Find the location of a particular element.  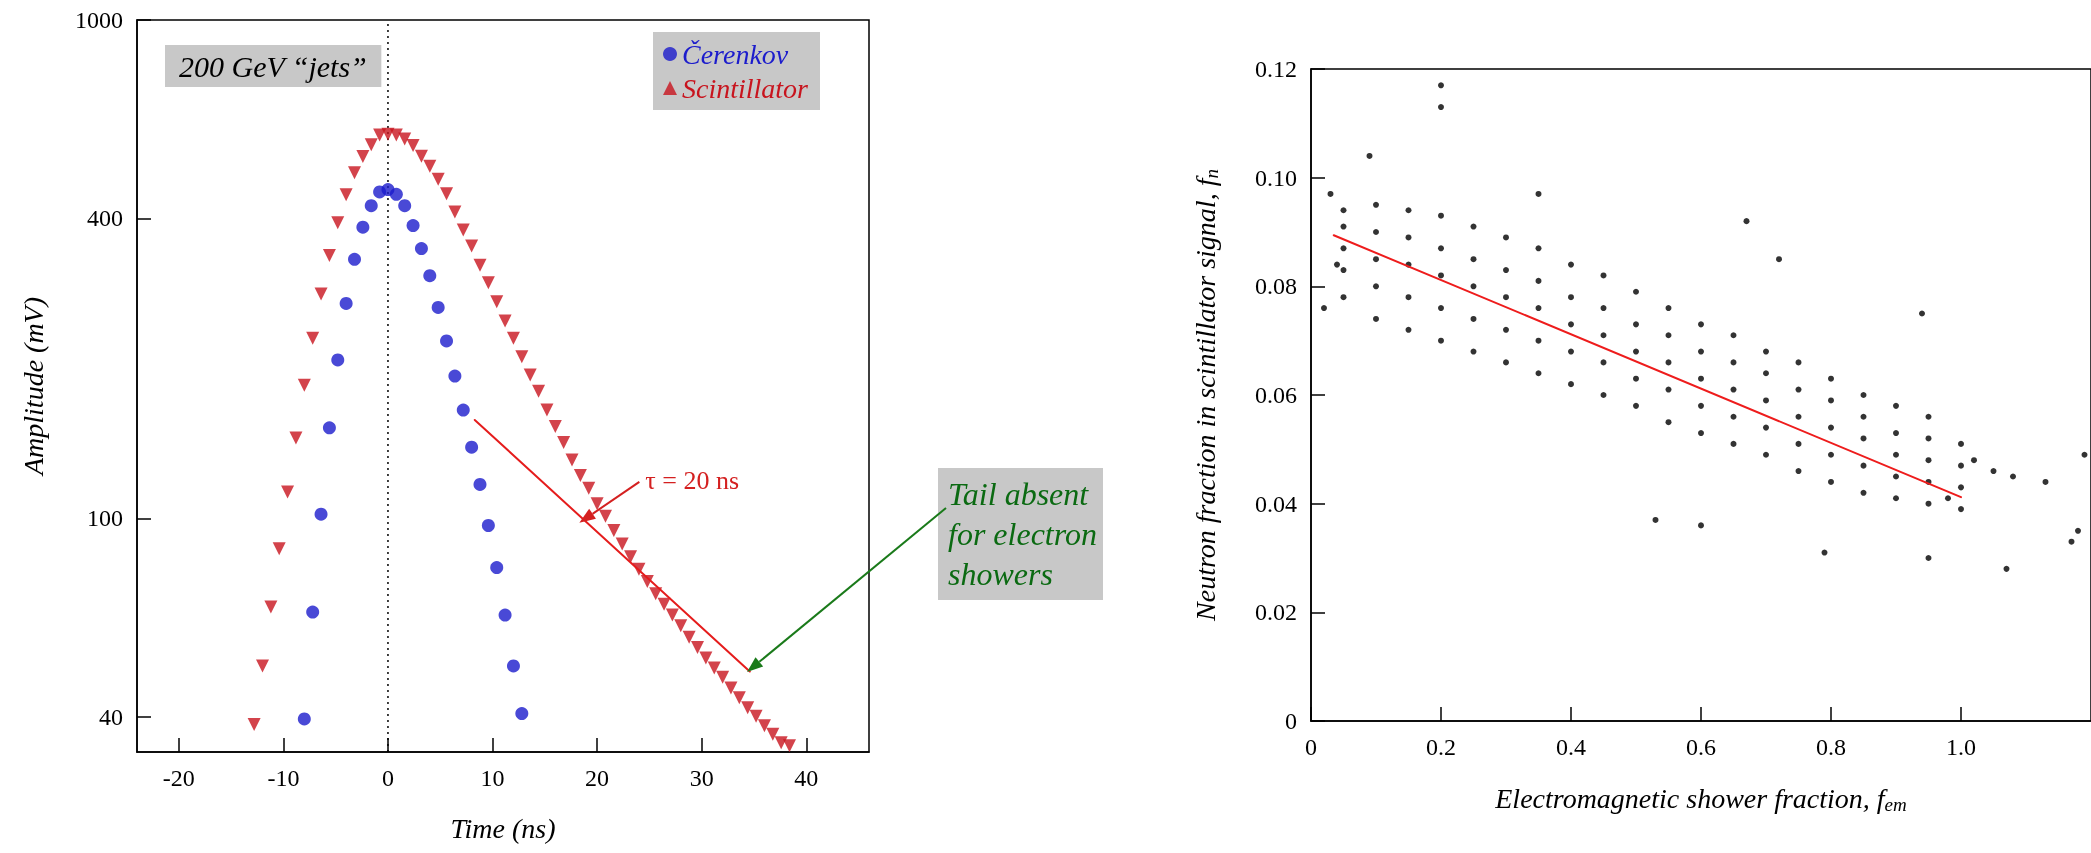

legend-label: Scintillator is located at coordinates (745, 88).